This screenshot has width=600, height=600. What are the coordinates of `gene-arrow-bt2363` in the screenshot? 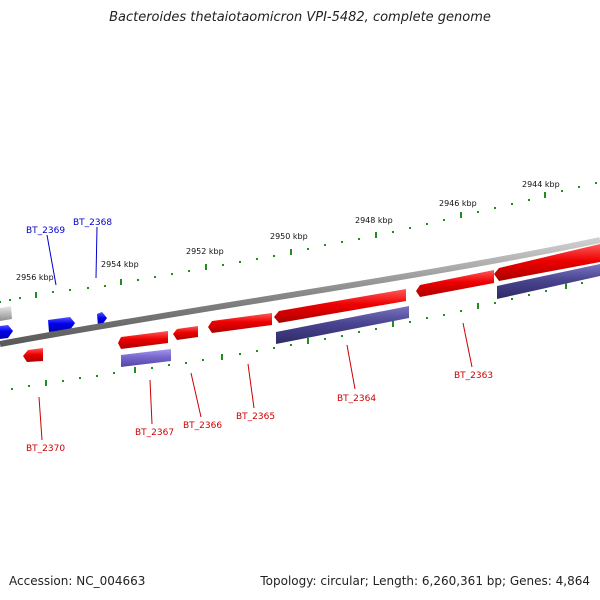 It's located at (455, 283).